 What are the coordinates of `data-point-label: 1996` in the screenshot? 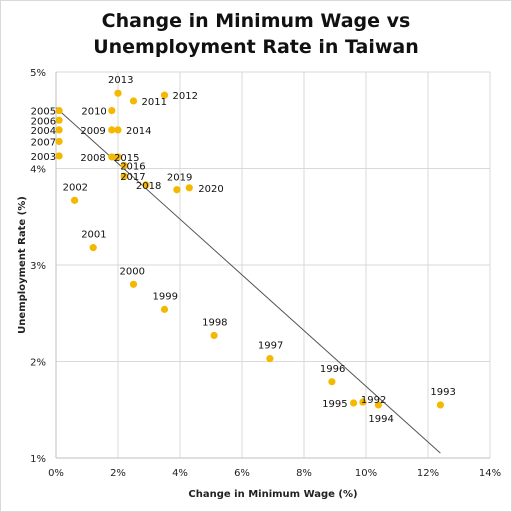 It's located at (332, 369).